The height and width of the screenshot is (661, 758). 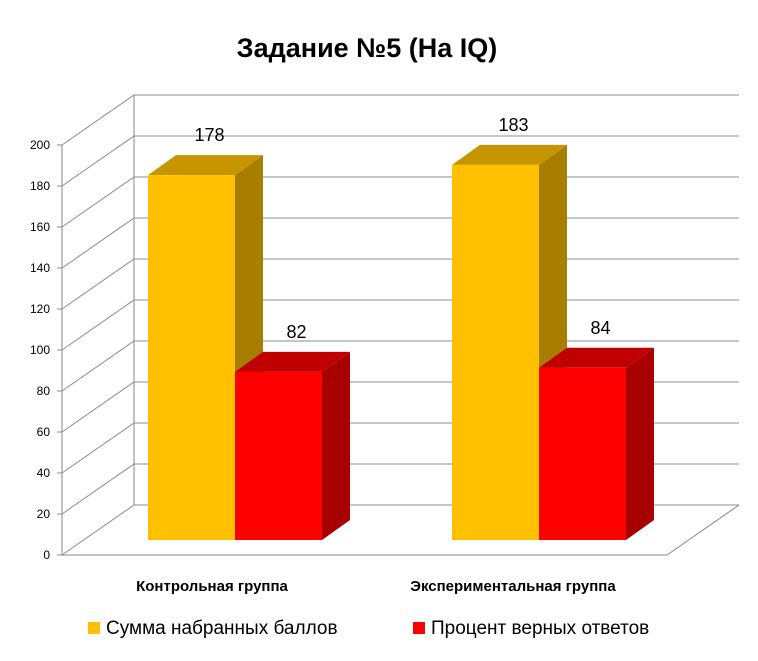 I want to click on legend-label: Сумма набранных баллов, so click(x=222, y=628).